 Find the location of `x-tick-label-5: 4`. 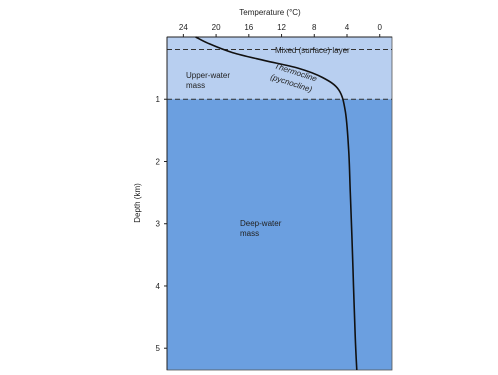

x-tick-label-5: 4 is located at coordinates (347, 27).